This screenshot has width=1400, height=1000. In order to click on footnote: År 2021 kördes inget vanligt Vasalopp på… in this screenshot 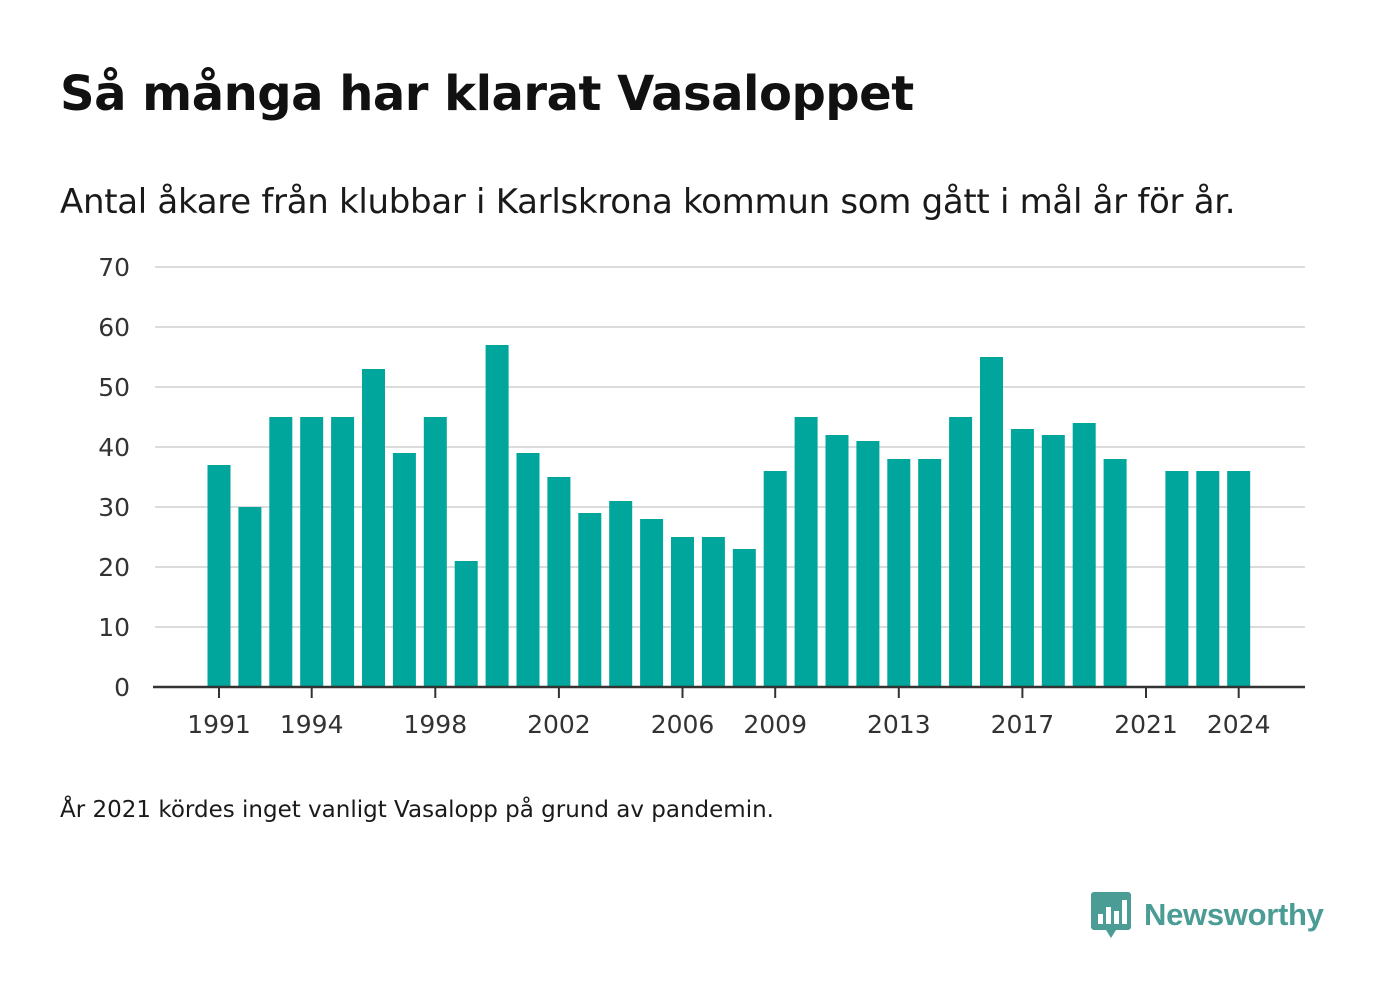, I will do `click(417, 810)`.